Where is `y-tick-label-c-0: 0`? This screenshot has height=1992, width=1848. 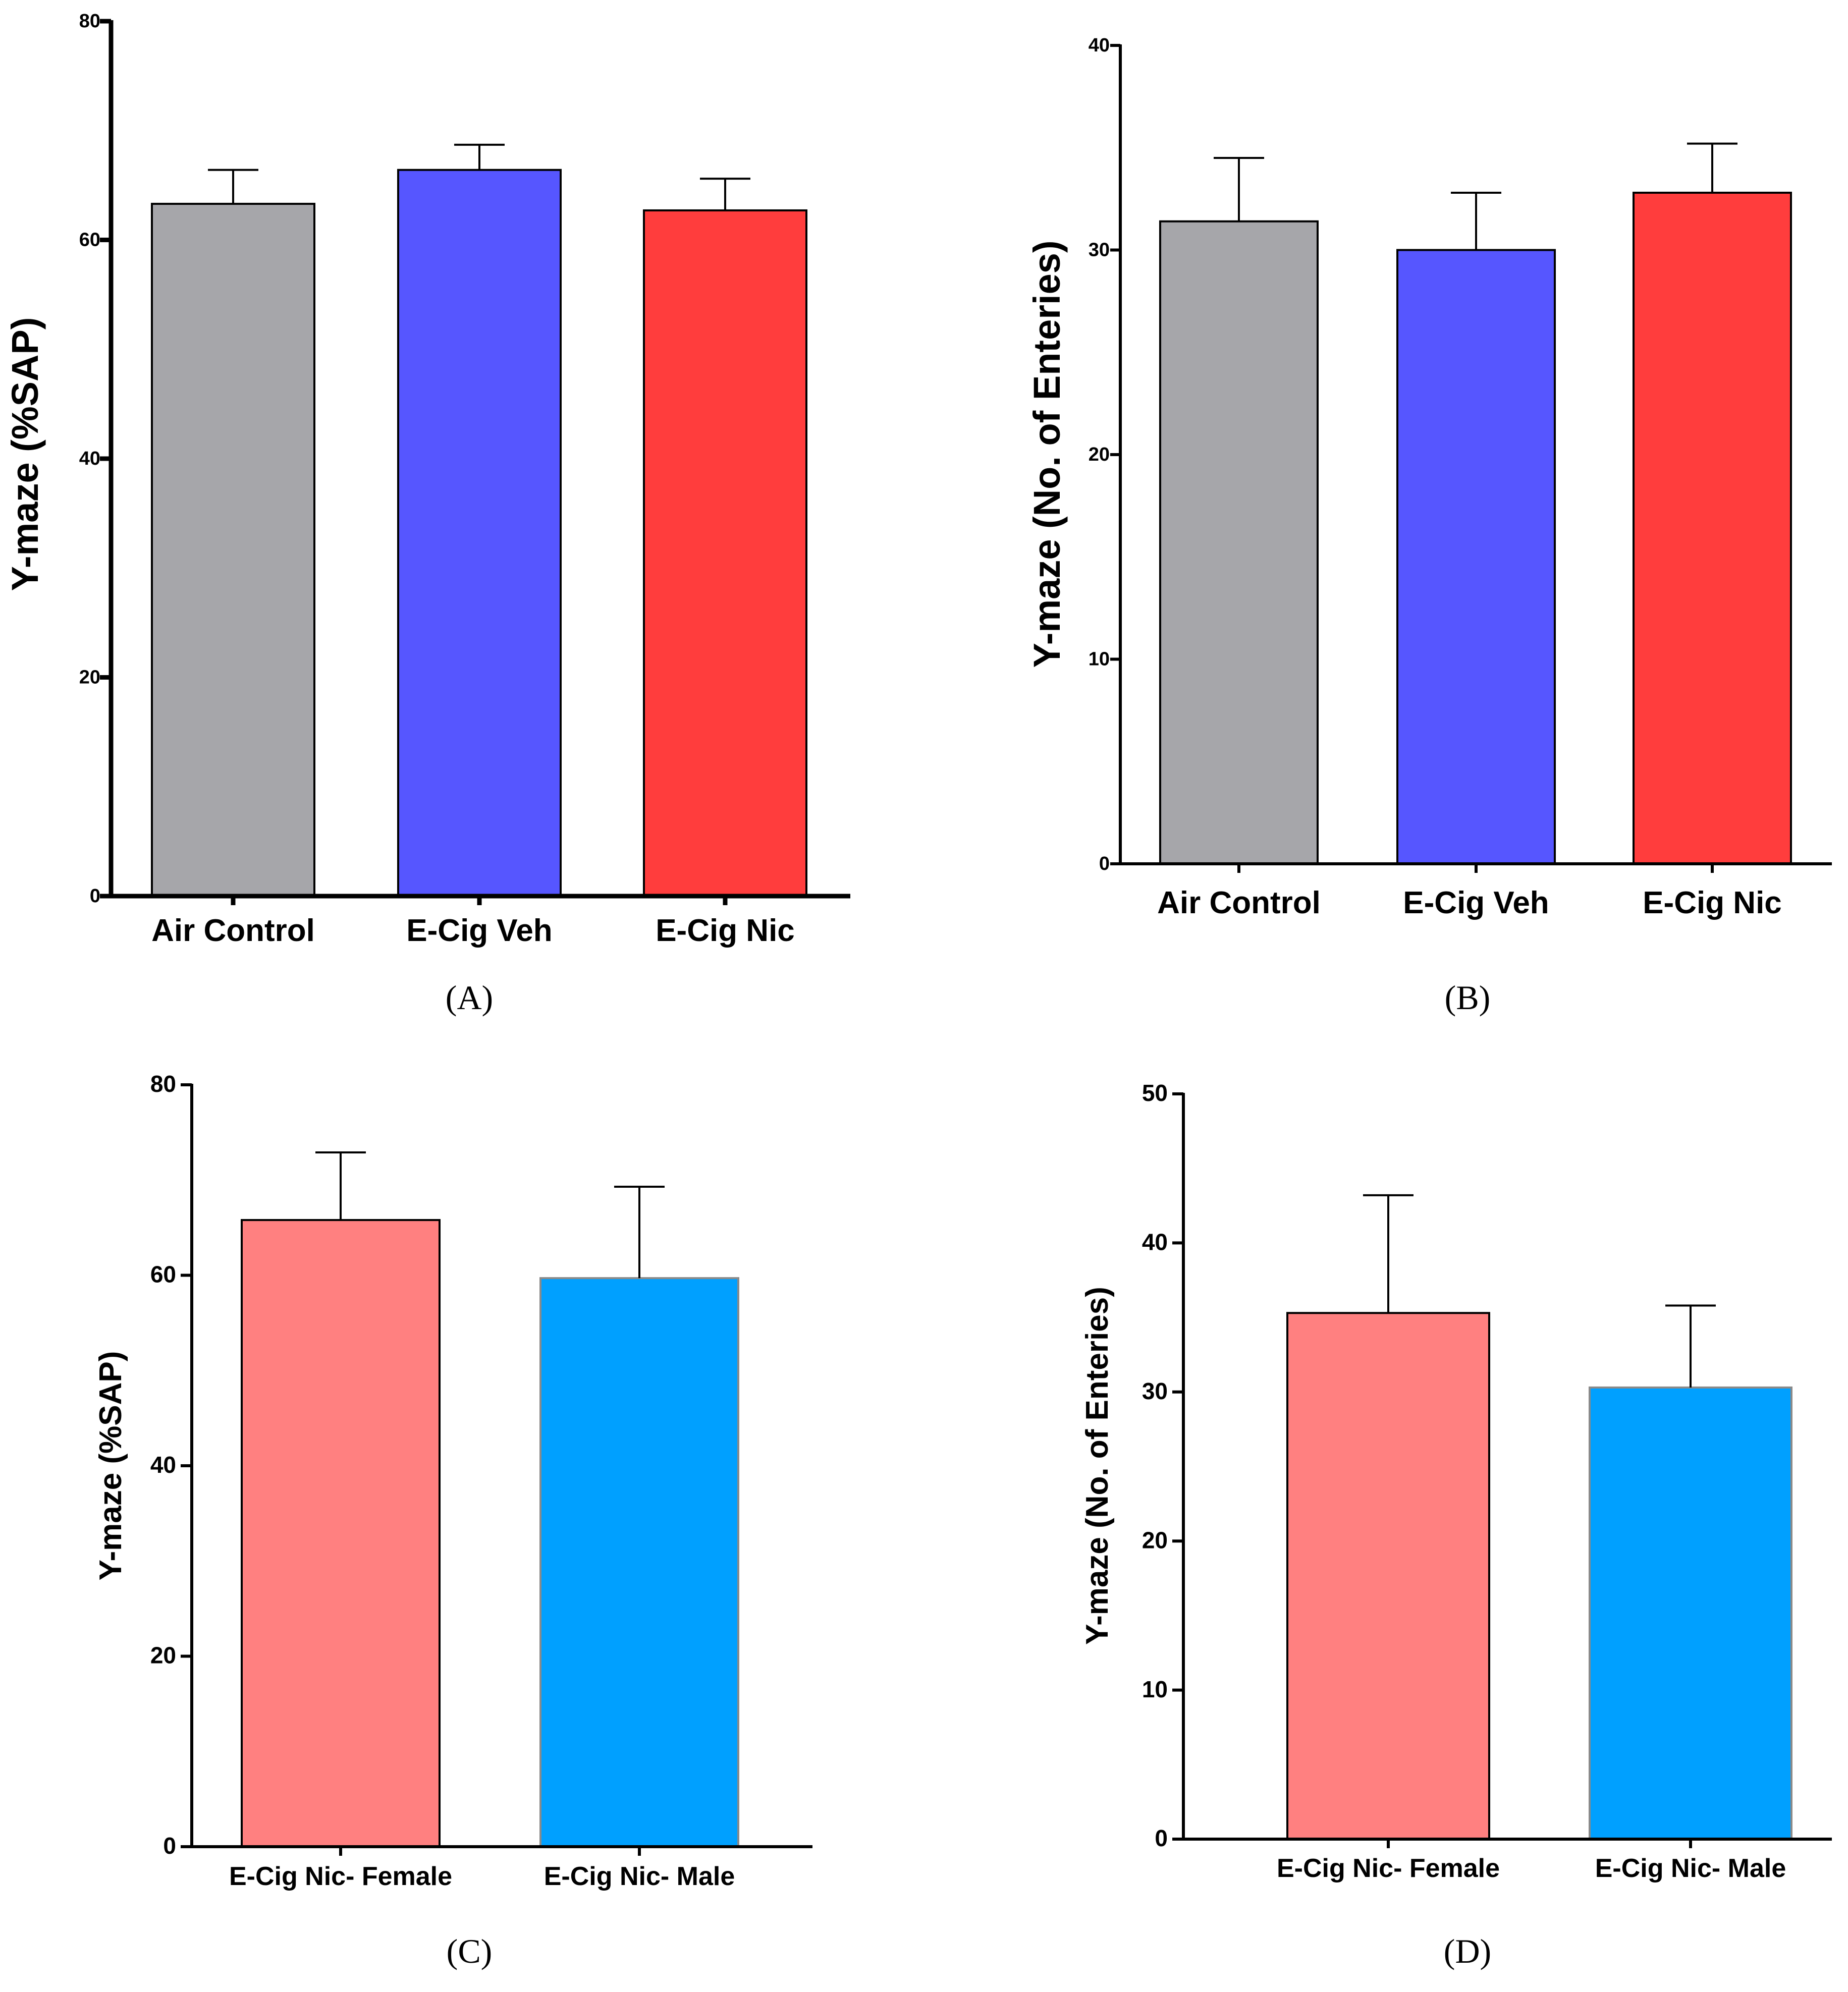 y-tick-label-c-0: 0 is located at coordinates (169, 1846).